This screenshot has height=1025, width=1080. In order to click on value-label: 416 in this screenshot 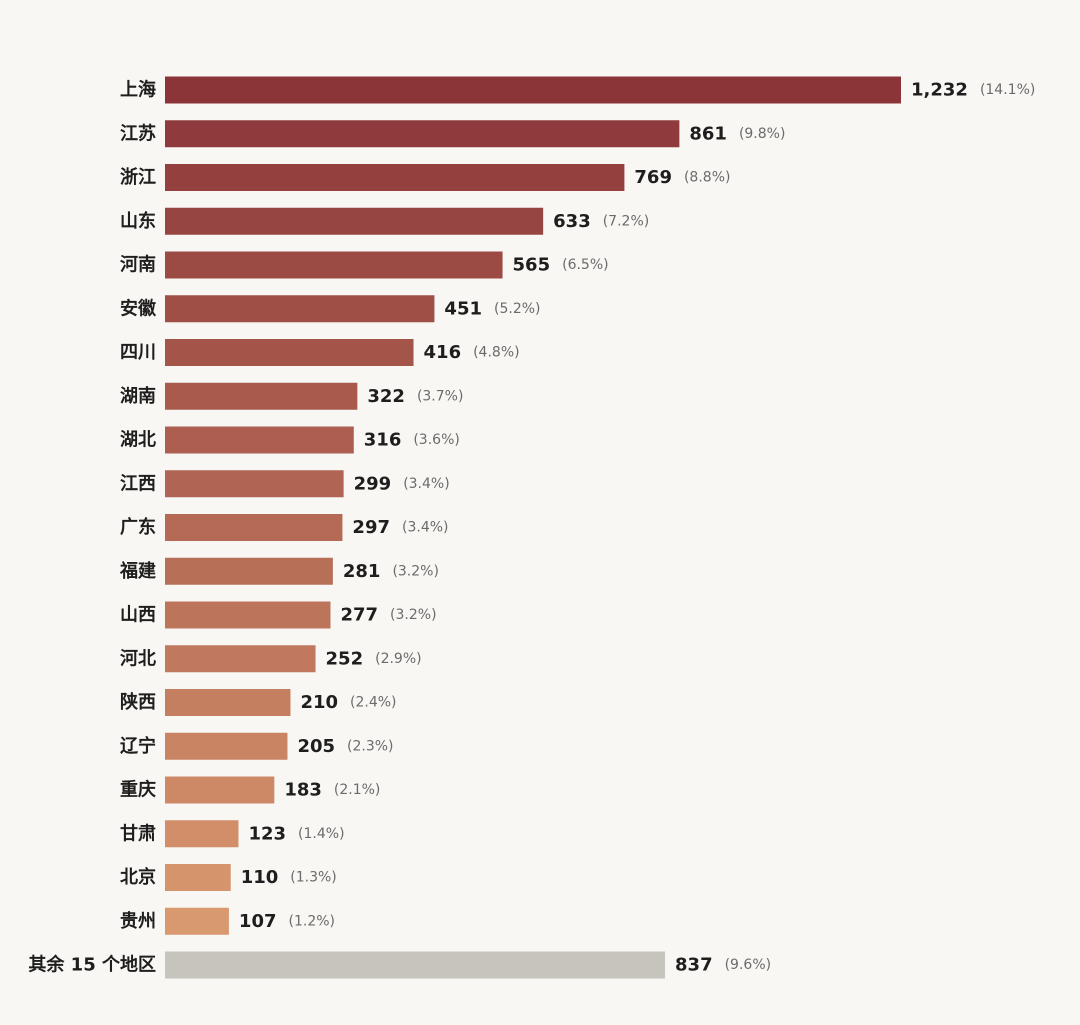, I will do `click(443, 352)`.